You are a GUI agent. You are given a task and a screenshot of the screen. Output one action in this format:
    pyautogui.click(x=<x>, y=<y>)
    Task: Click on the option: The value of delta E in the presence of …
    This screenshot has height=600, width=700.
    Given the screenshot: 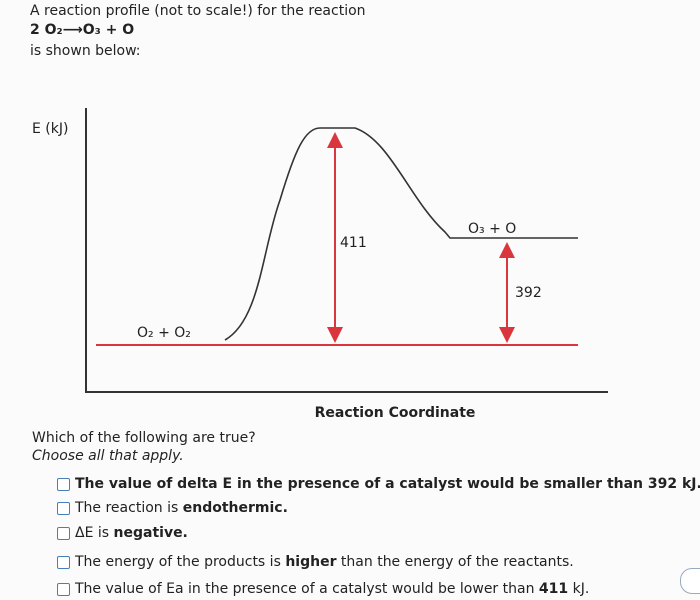 What is the action you would take?
    pyautogui.click(x=378, y=484)
    